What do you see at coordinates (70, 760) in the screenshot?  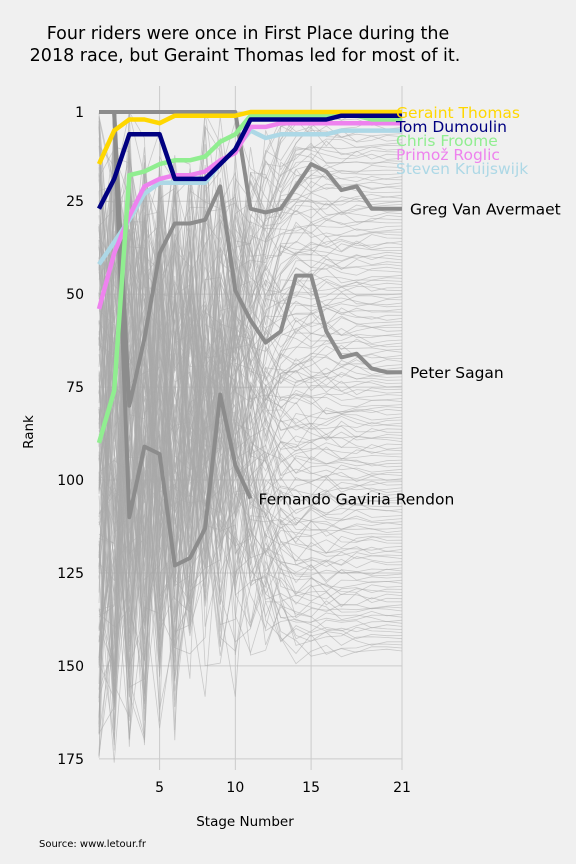 I see `y-tick-label: 175` at bounding box center [70, 760].